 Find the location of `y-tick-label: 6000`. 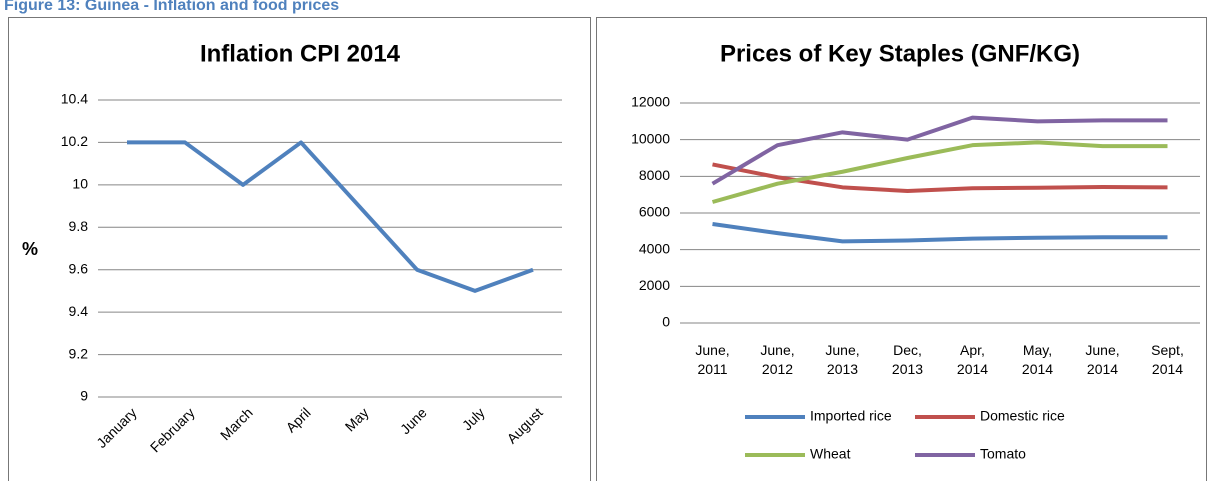

y-tick-label: 6000 is located at coordinates (654, 212).